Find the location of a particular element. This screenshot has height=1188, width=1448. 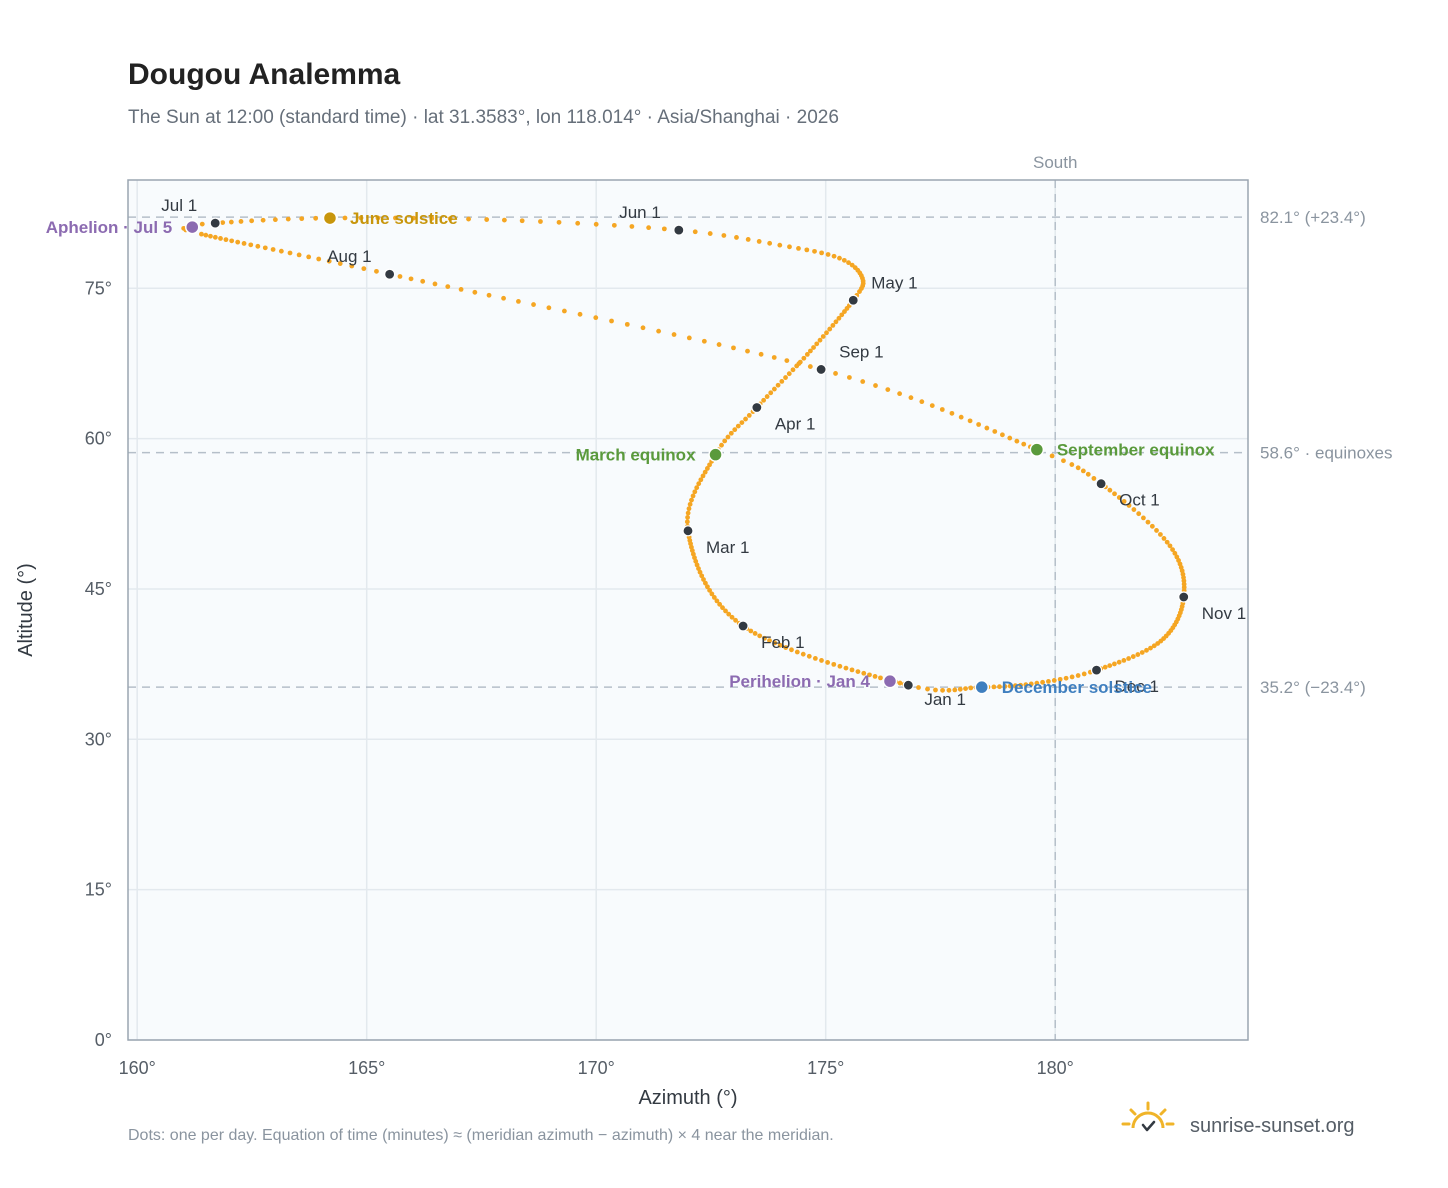

x-tick-label: 180° is located at coordinates (1055, 1068).